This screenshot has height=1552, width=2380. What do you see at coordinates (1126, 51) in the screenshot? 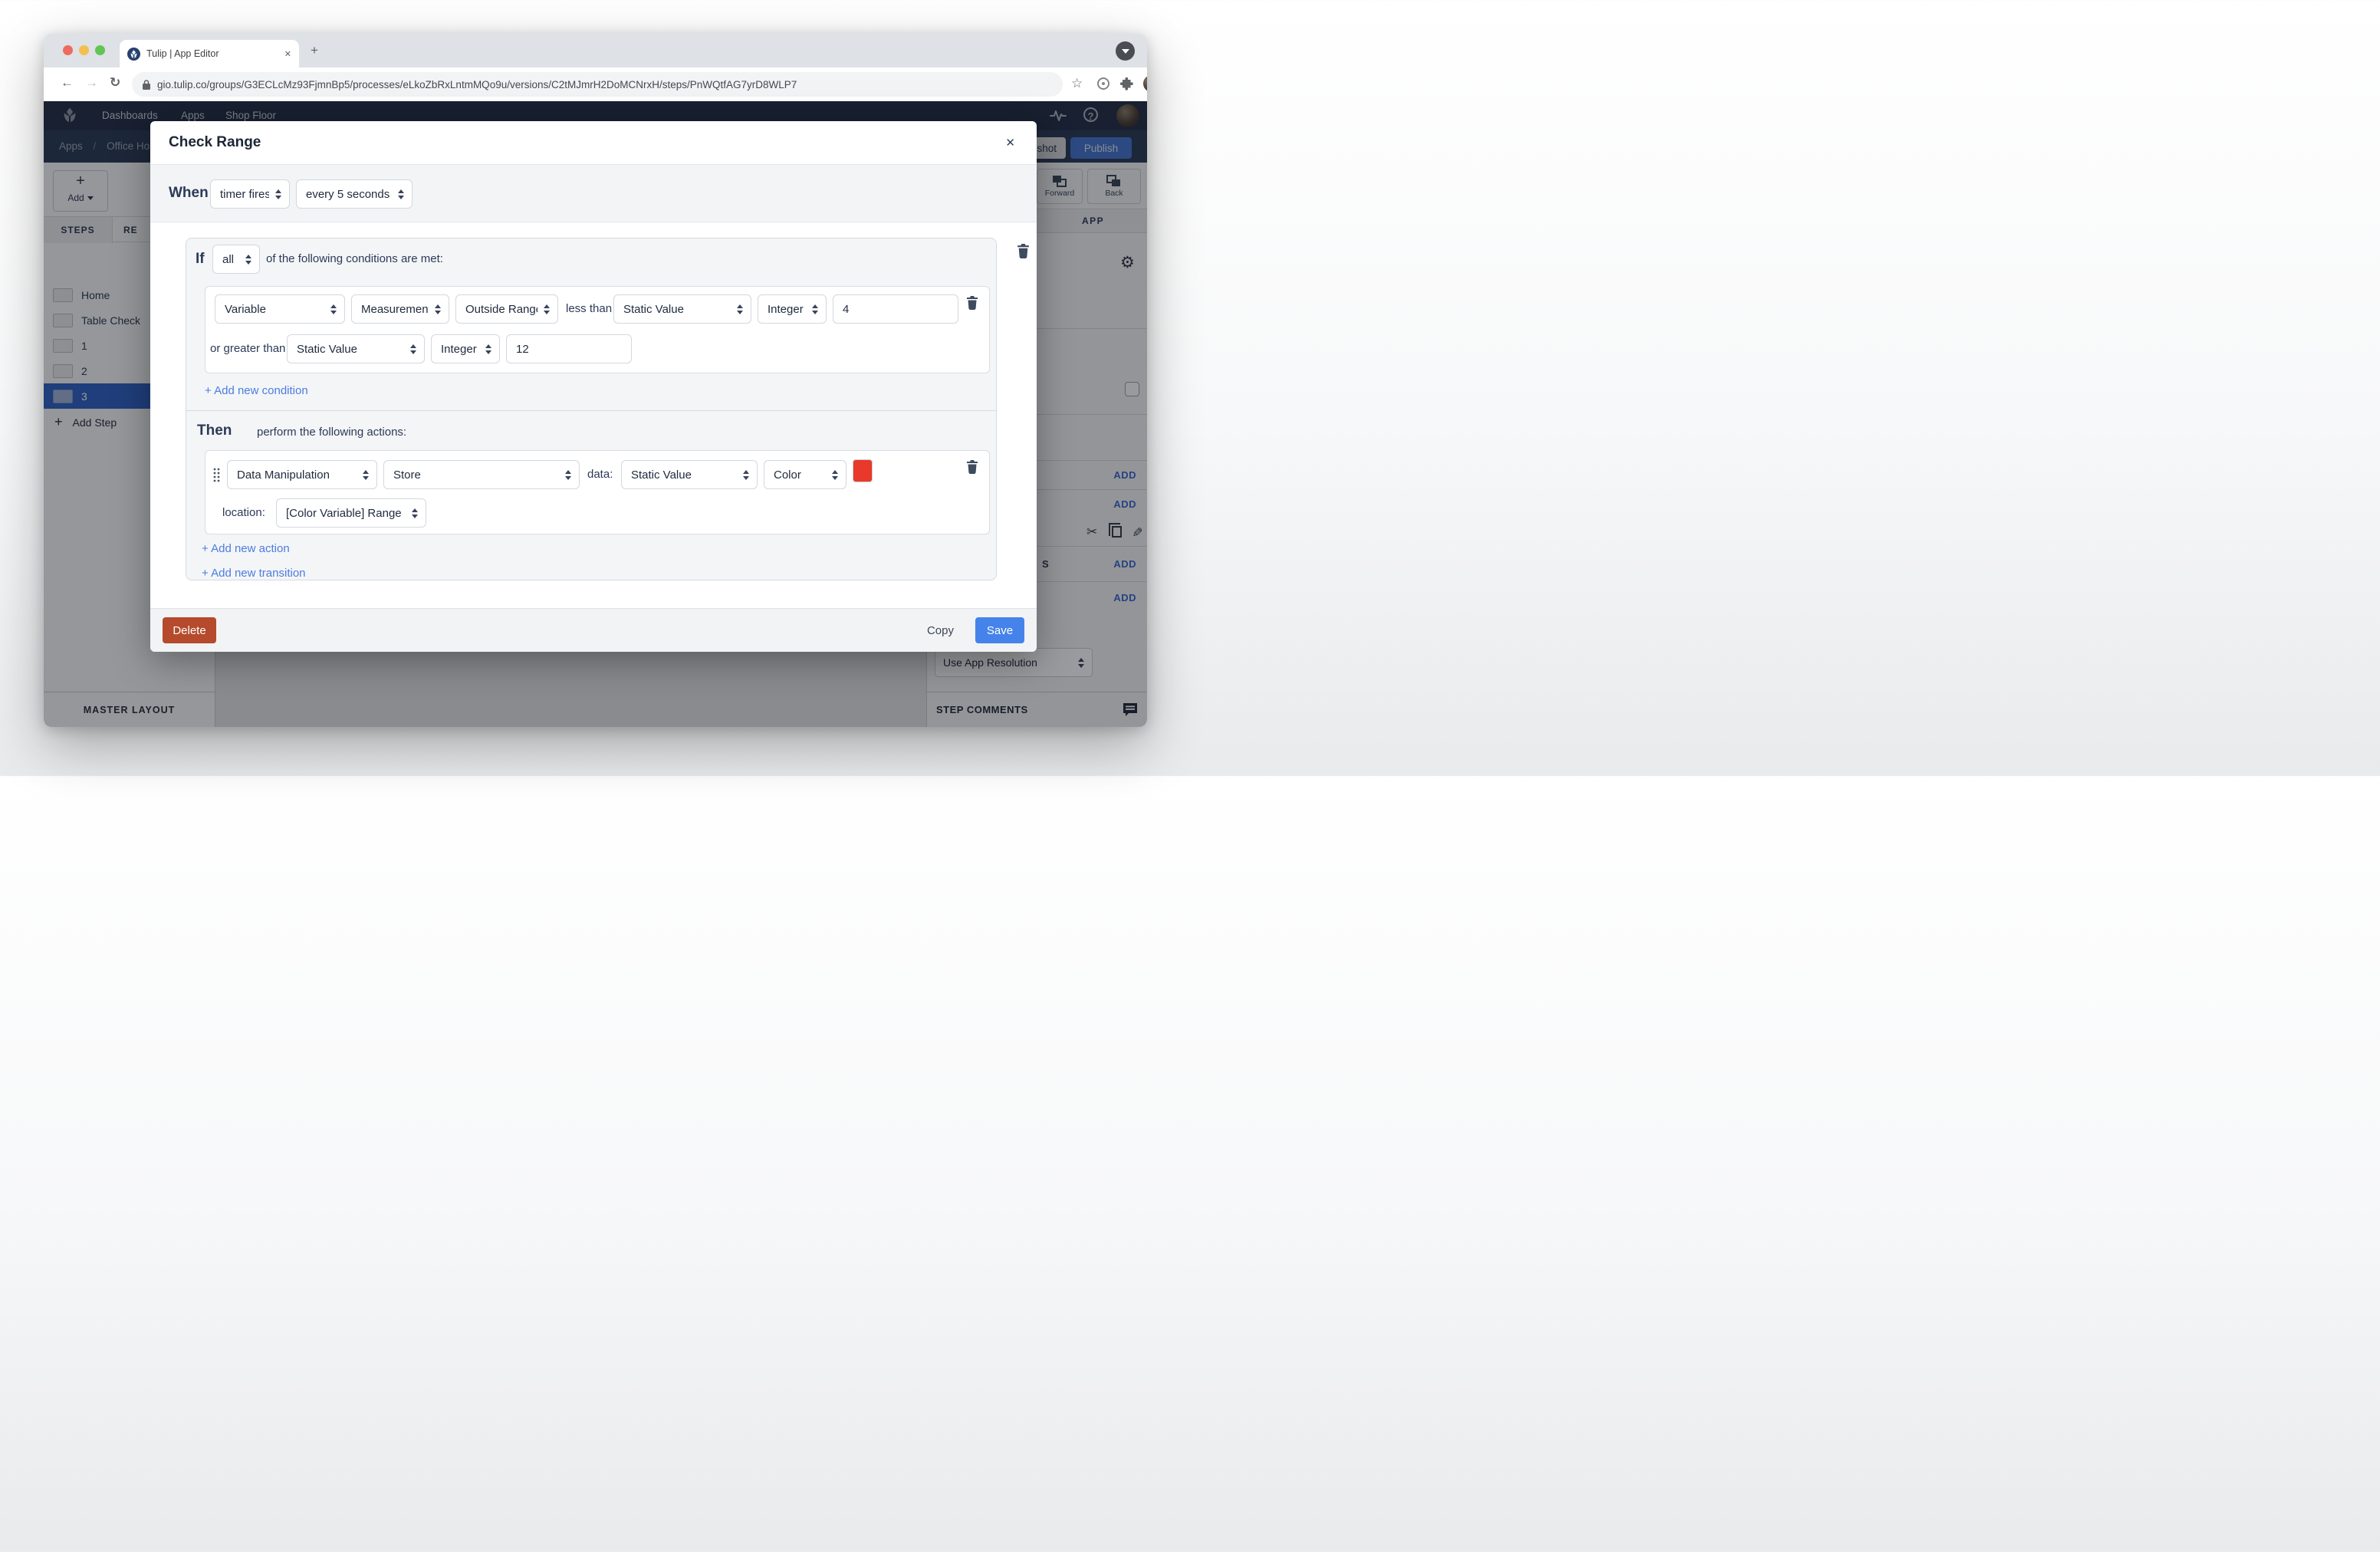
I see `tab-search-icon` at bounding box center [1126, 51].